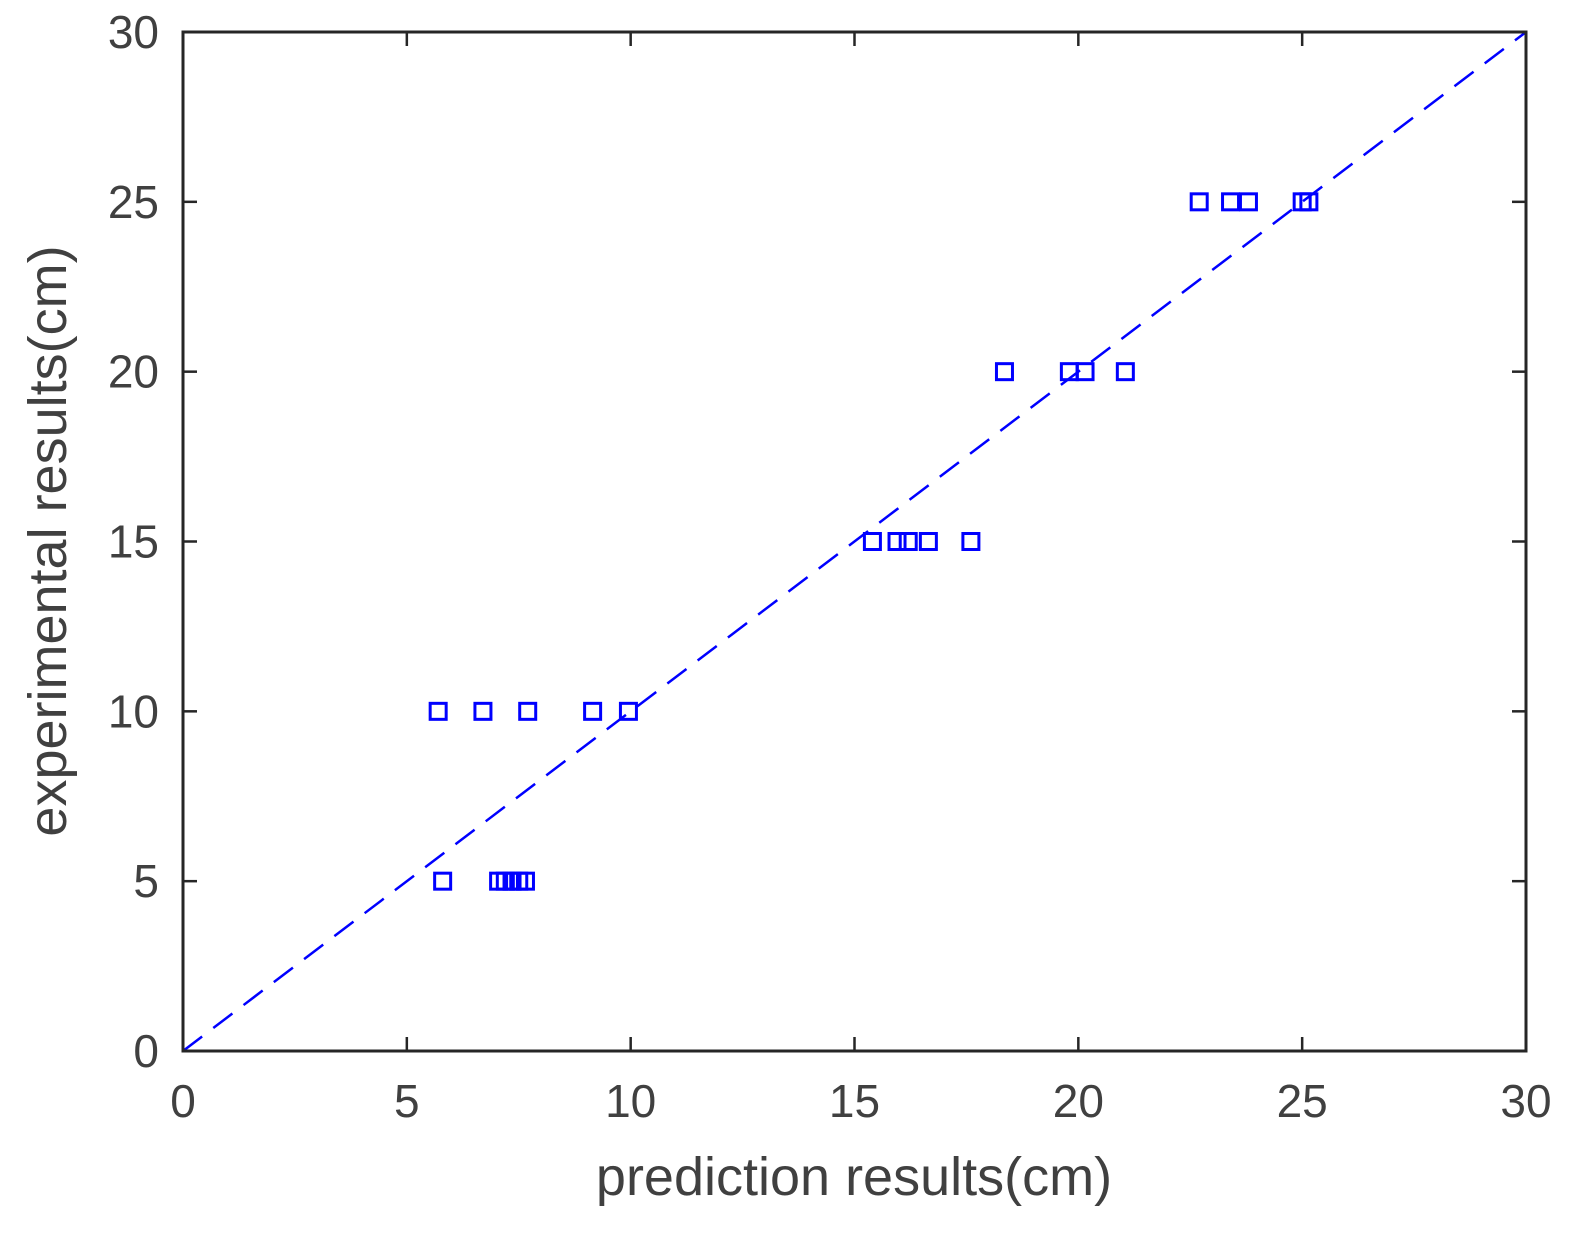 The image size is (1582, 1257). Describe the element at coordinates (407, 1101) in the screenshot. I see `x-tick-label: 5` at that location.